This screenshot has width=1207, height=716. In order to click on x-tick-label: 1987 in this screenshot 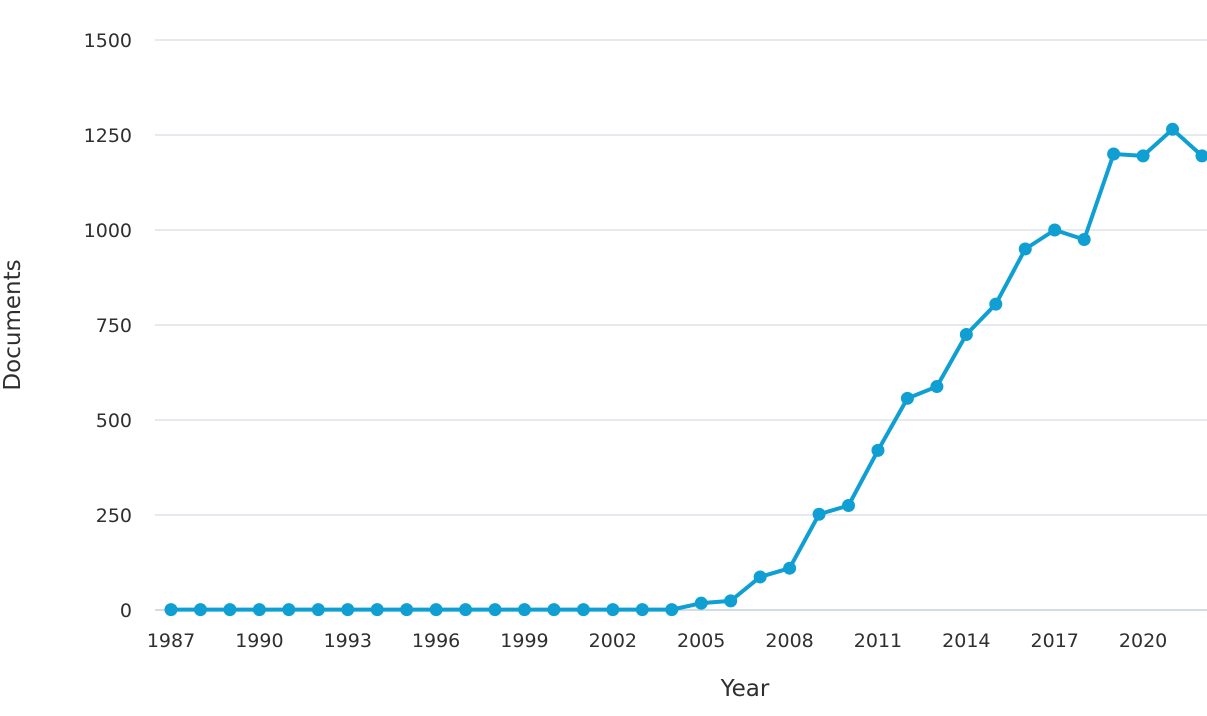, I will do `click(171, 641)`.